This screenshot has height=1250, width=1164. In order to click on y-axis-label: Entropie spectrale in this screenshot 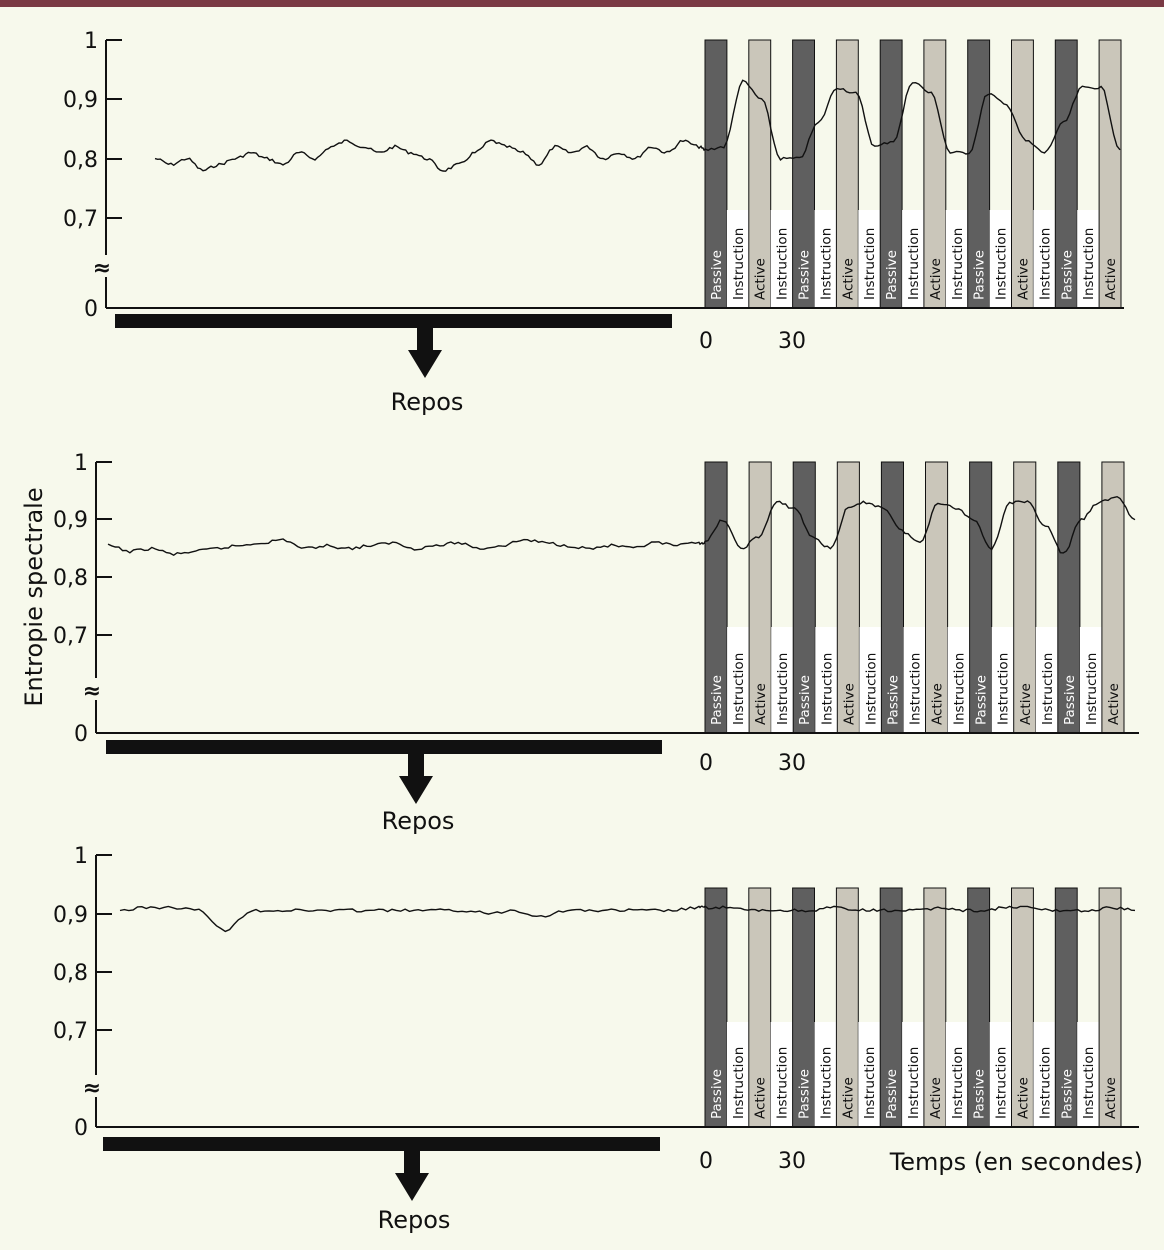, I will do `click(34, 596)`.